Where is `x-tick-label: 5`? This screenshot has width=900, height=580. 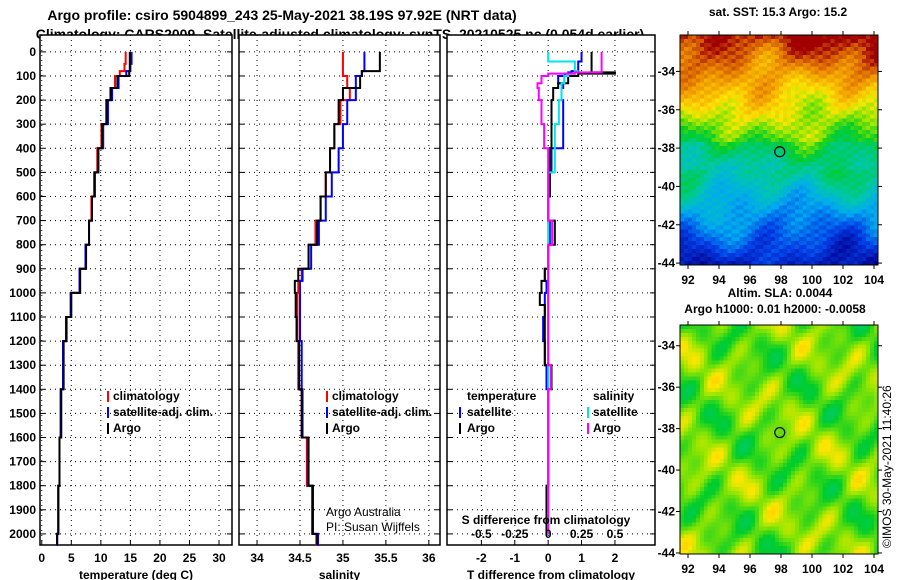 x-tick-label: 5 is located at coordinates (71, 558).